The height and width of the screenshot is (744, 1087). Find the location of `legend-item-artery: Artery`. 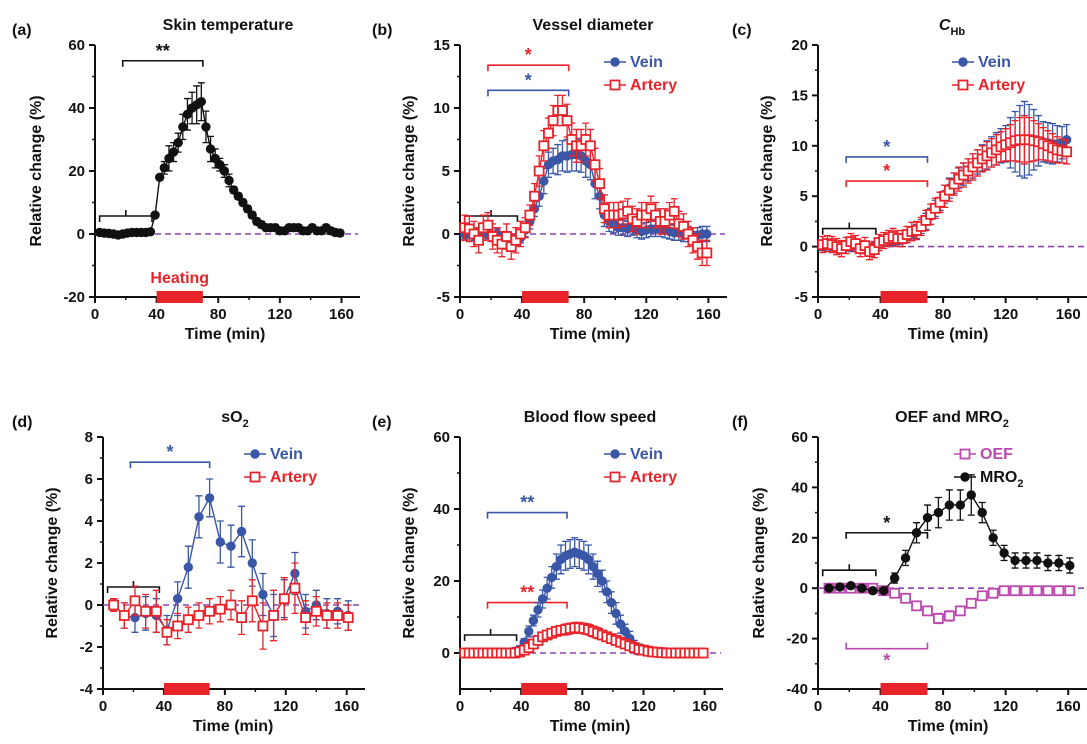

legend-item-artery: Artery is located at coordinates (640, 85).